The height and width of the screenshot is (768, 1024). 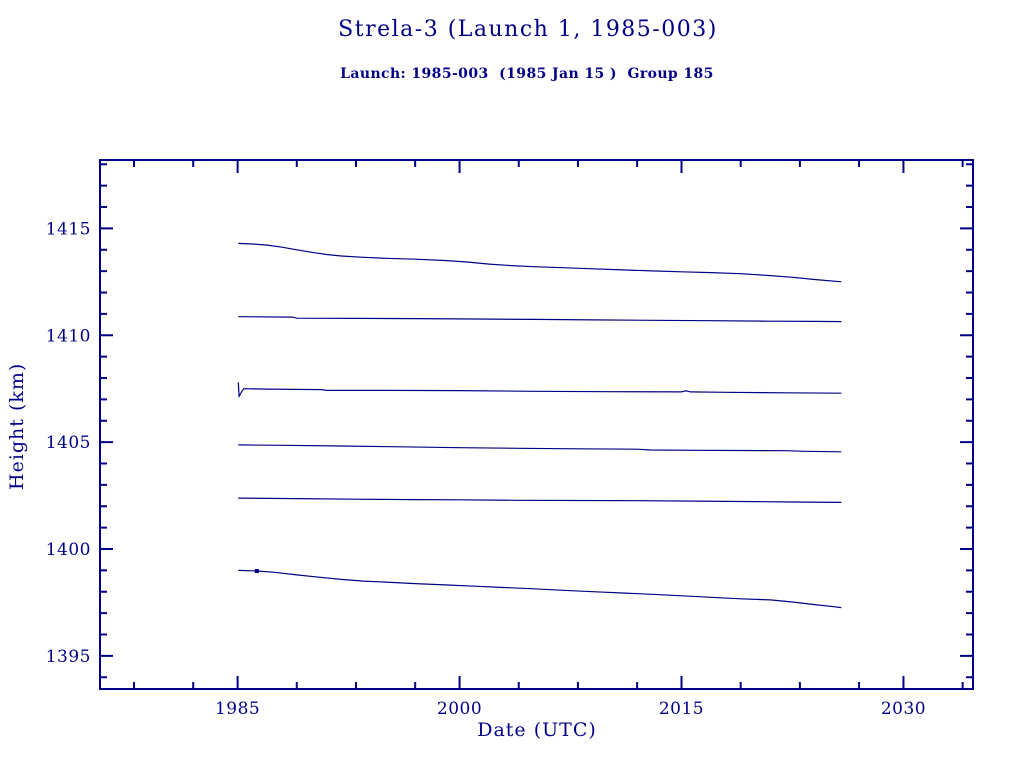 What do you see at coordinates (68, 443) in the screenshot?
I see `y-tick-label: 1405` at bounding box center [68, 443].